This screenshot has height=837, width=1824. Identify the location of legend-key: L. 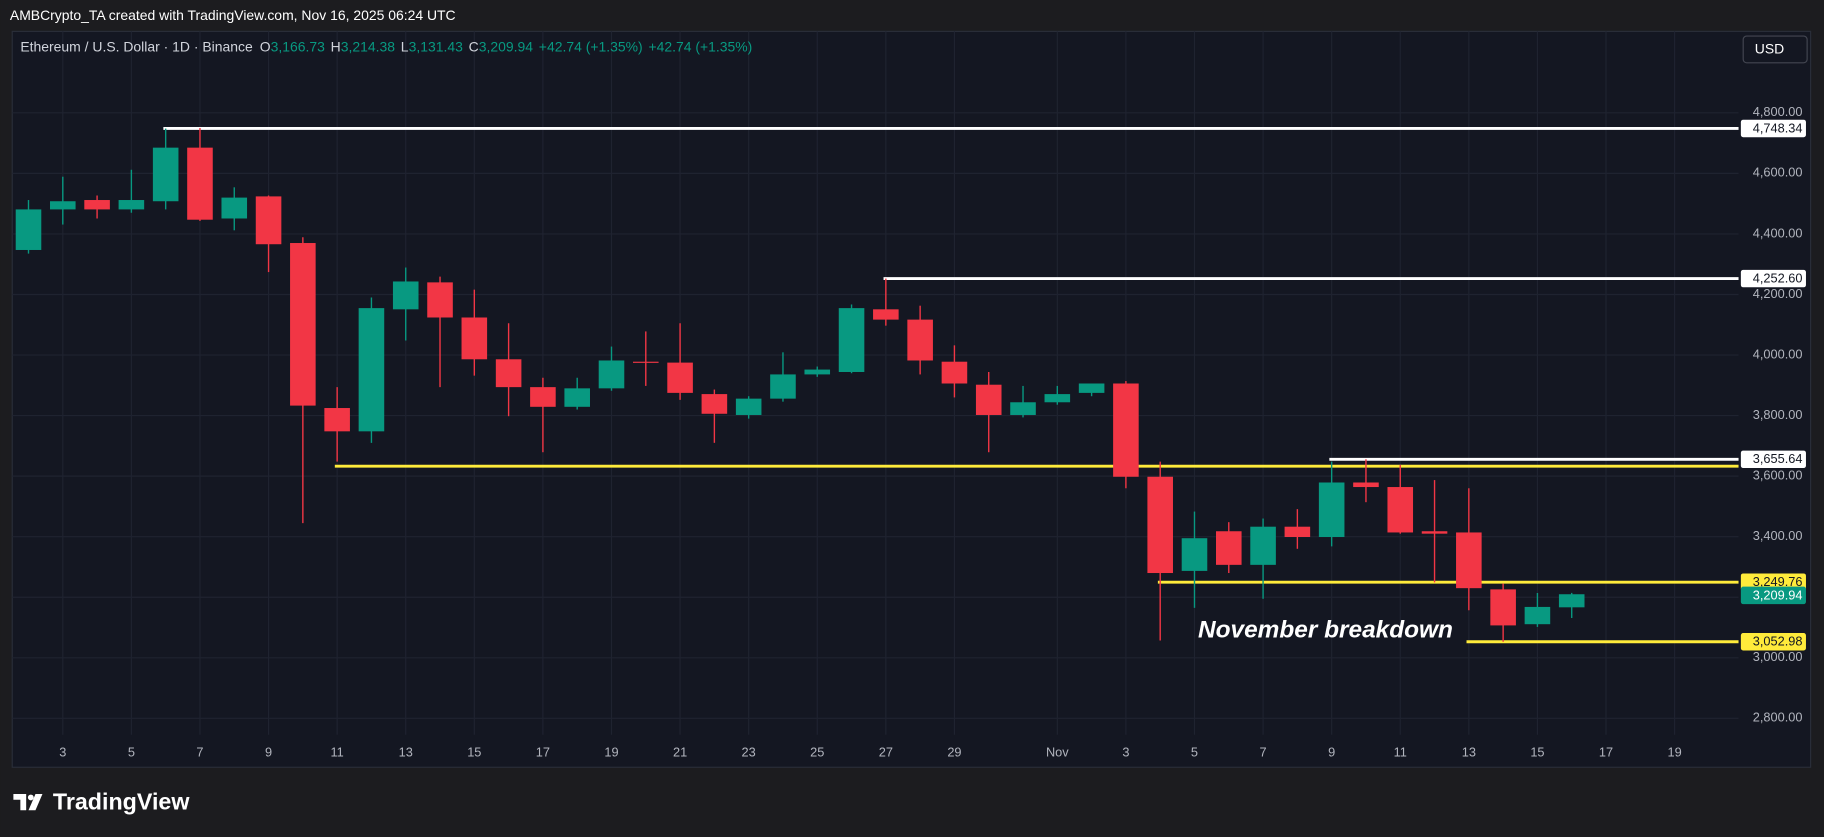
(405, 46).